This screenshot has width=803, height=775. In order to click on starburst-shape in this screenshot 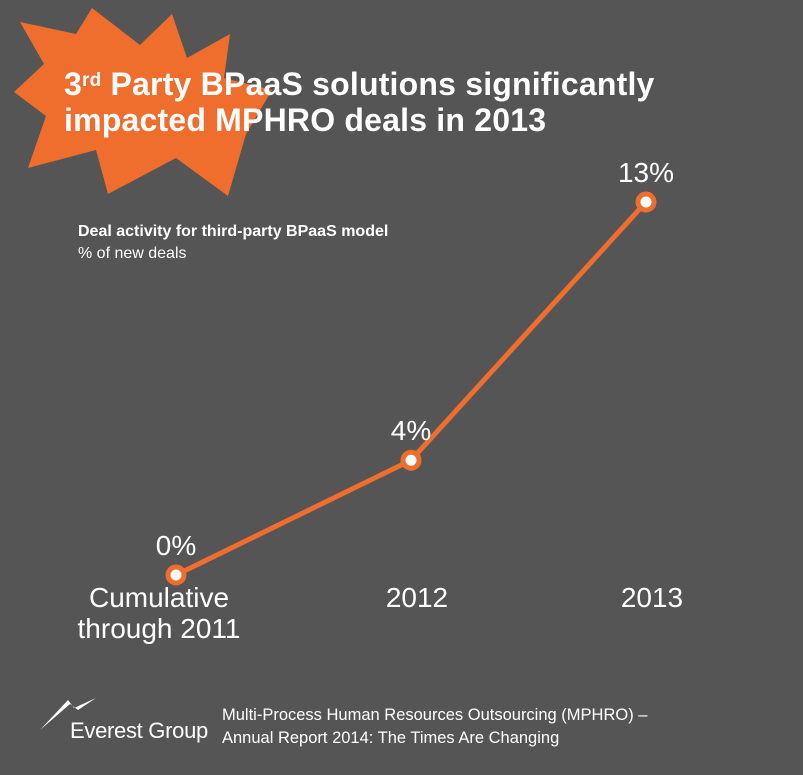, I will do `click(143, 102)`.